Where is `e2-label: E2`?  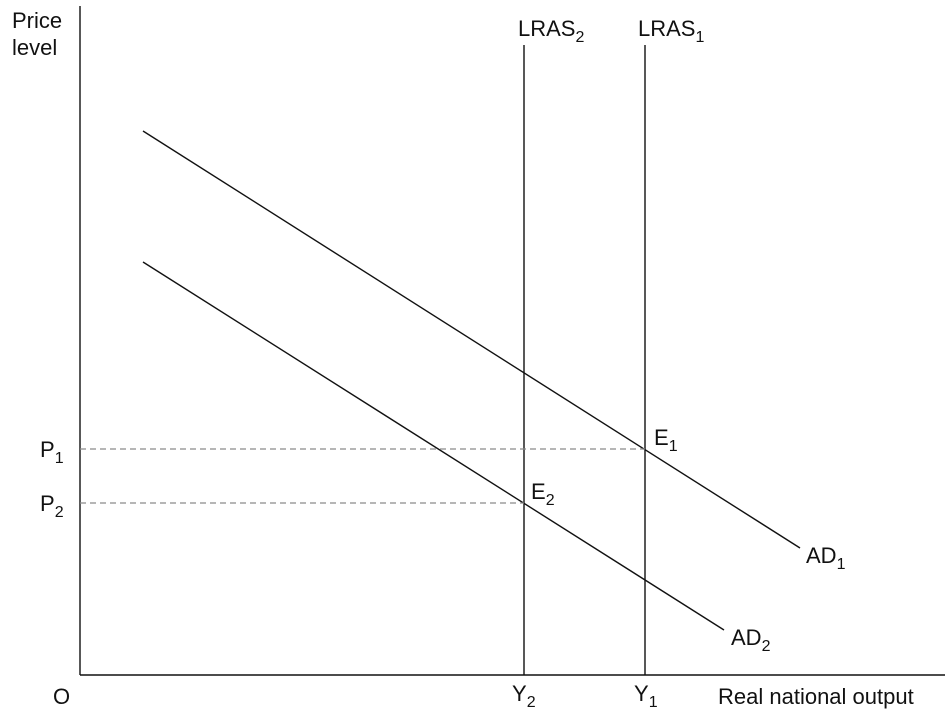
e2-label: E2 is located at coordinates (543, 494).